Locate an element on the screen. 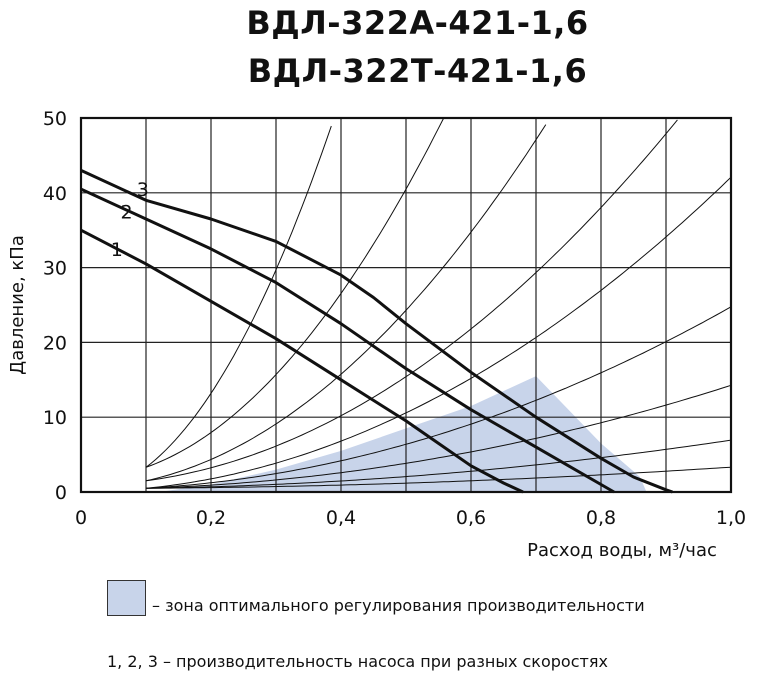  curve-label-1: 1 is located at coordinates (117, 250).